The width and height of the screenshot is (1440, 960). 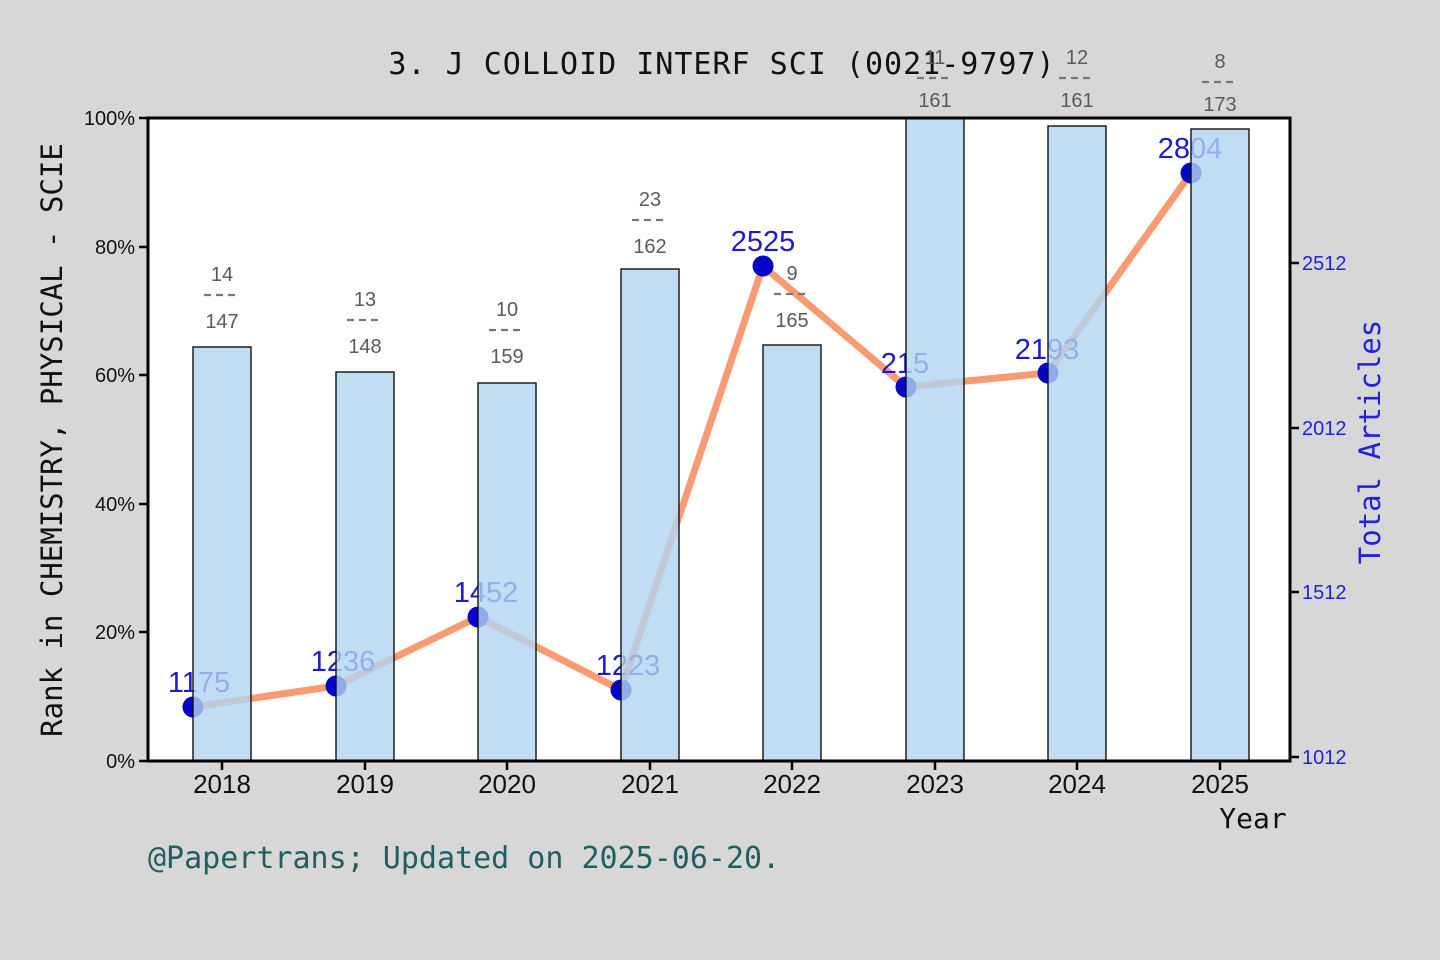 I want to click on year-label-2025: 2025, so click(x=1220, y=784).